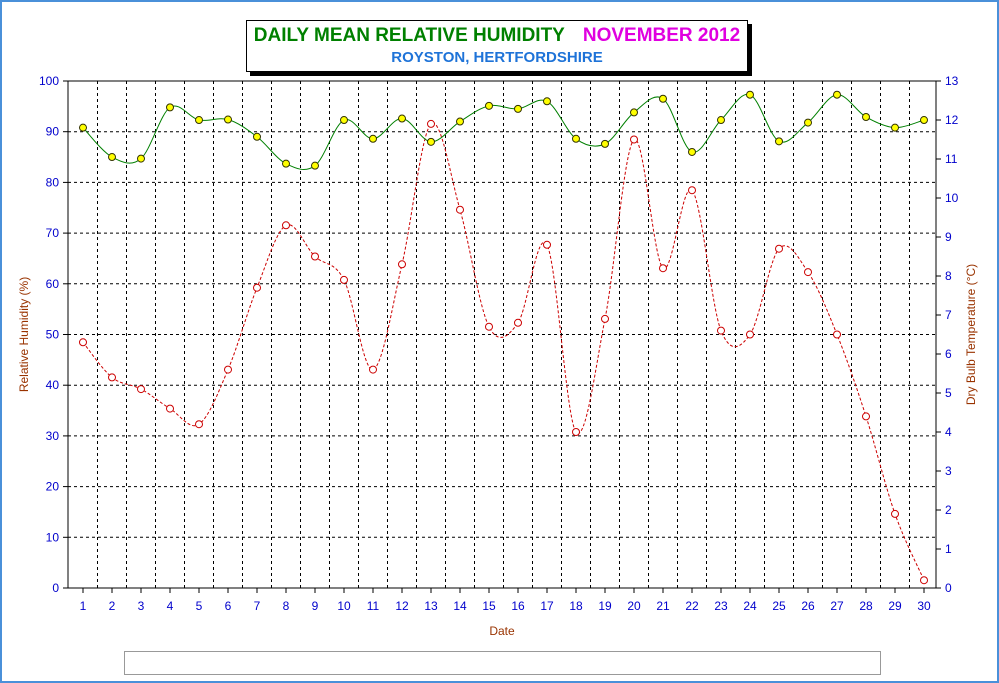 The width and height of the screenshot is (999, 683). I want to click on x-tick-label: 7, so click(257, 606).